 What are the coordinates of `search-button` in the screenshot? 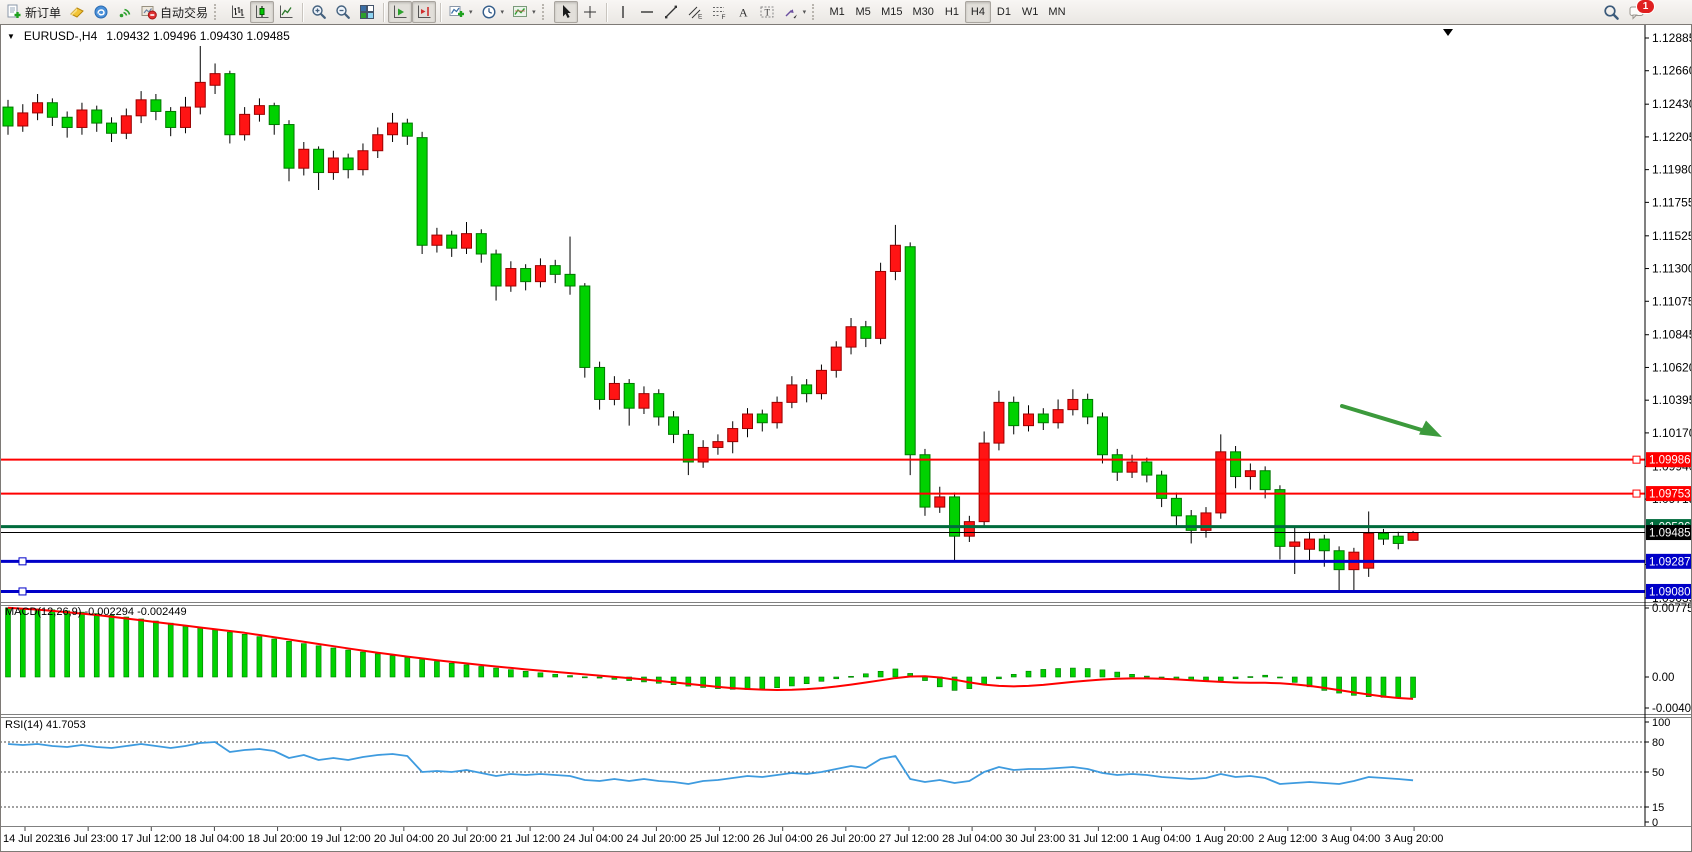 It's located at (1611, 12).